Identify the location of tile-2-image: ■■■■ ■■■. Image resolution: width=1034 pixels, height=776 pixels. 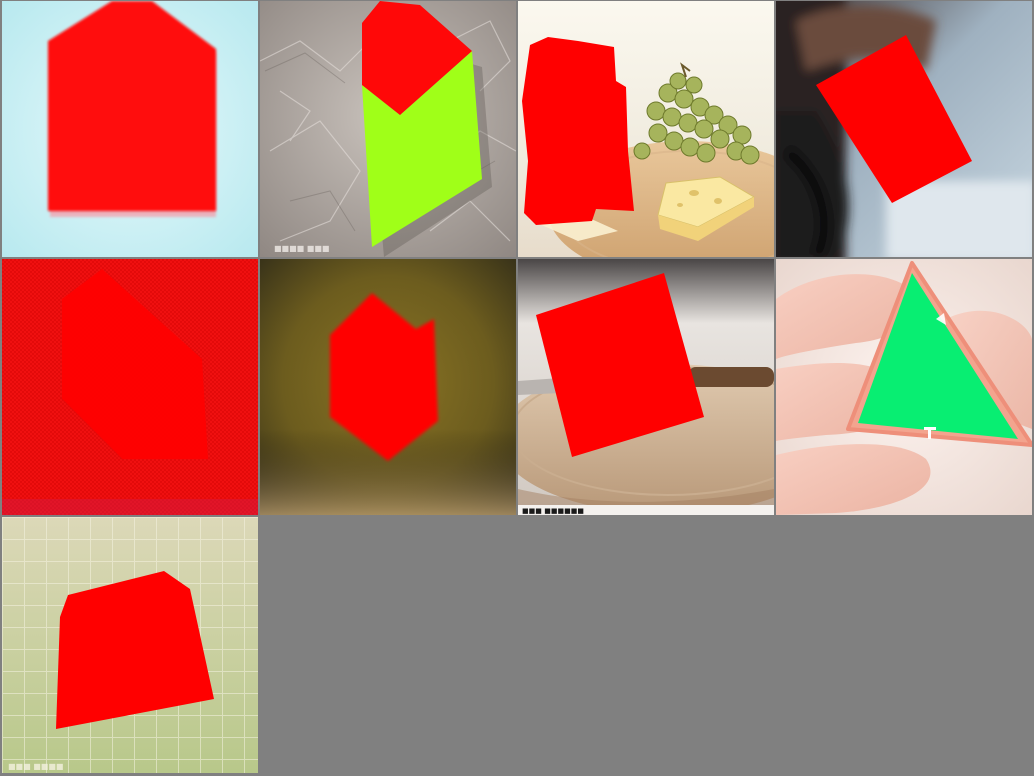
(388, 129).